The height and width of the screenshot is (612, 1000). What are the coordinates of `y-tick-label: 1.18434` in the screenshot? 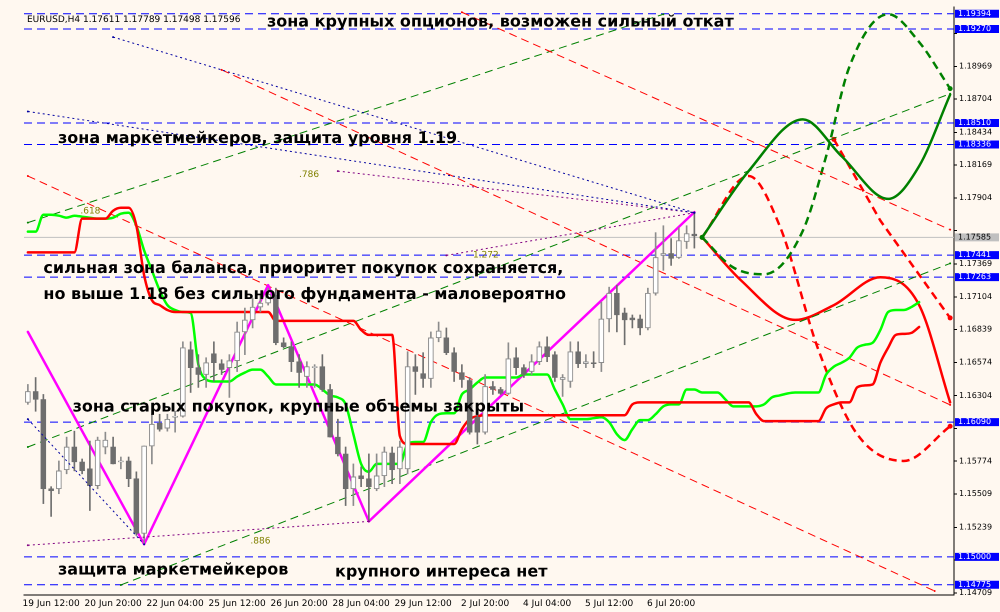 It's located at (975, 131).